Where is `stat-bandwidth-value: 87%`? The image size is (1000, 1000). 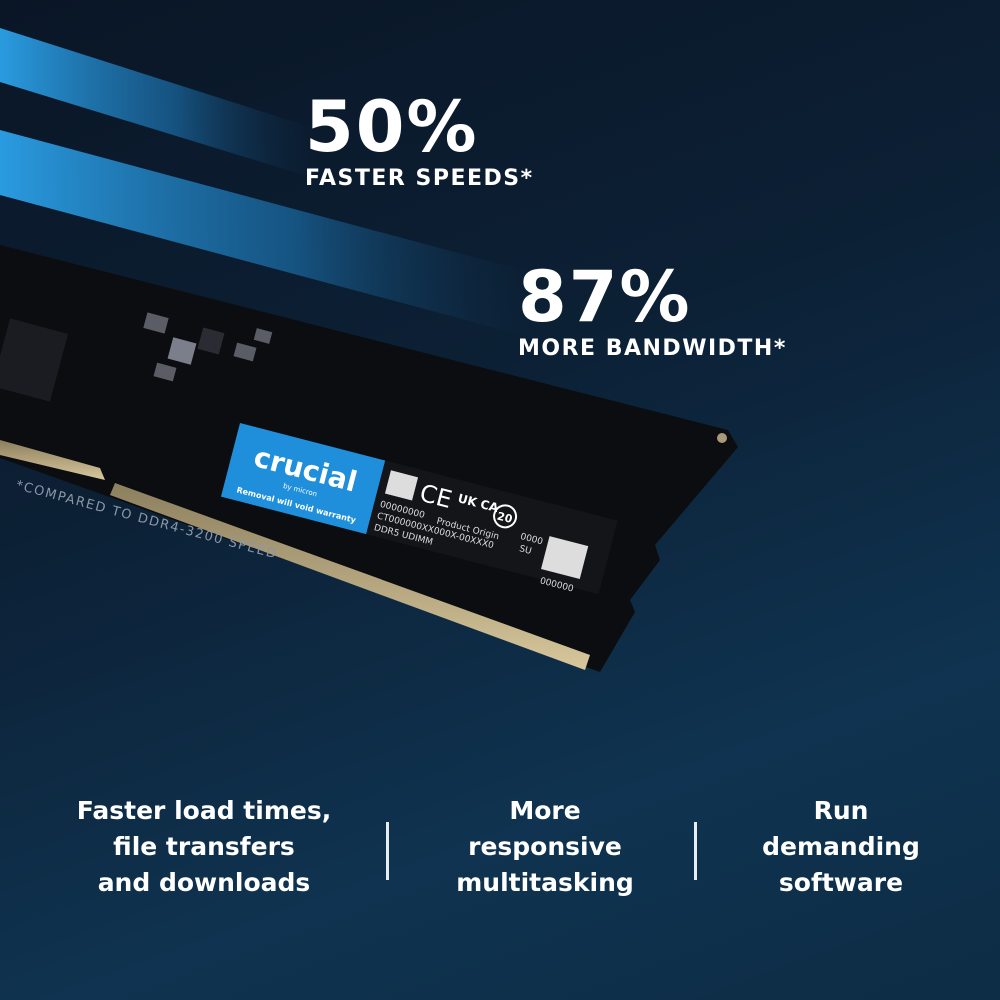
stat-bandwidth-value: 87% is located at coordinates (605, 297).